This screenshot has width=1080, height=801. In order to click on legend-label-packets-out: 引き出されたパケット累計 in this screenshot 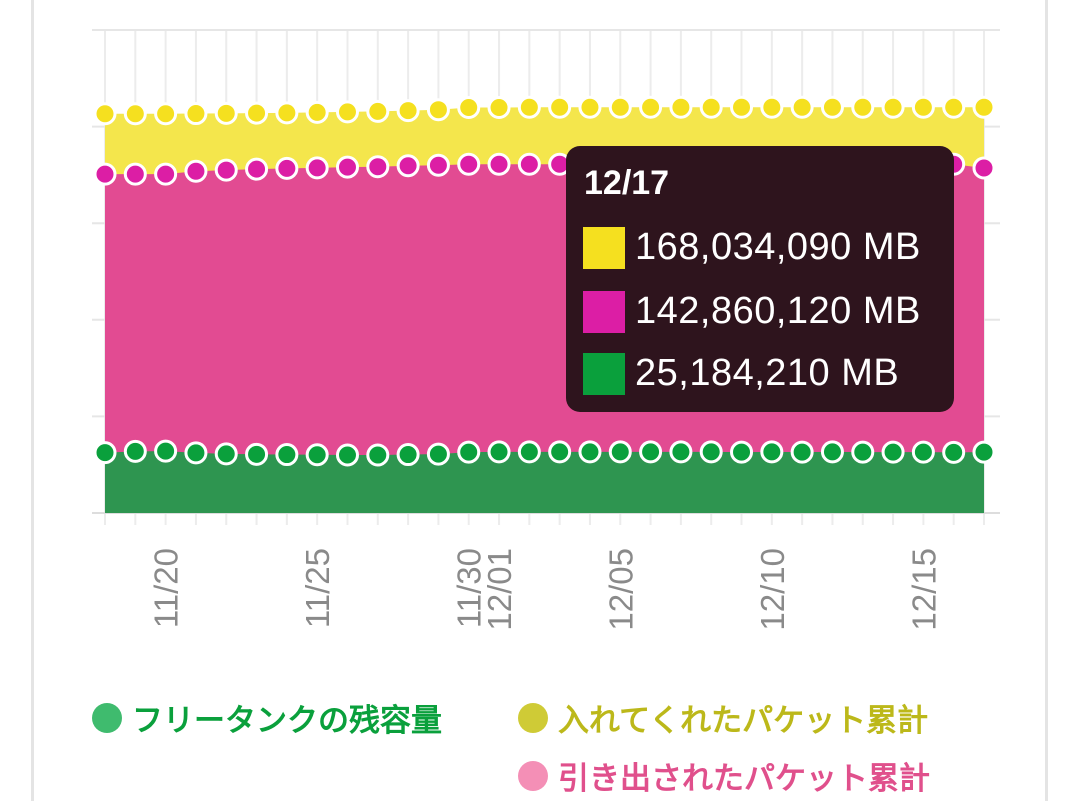, I will do `click(744, 779)`.